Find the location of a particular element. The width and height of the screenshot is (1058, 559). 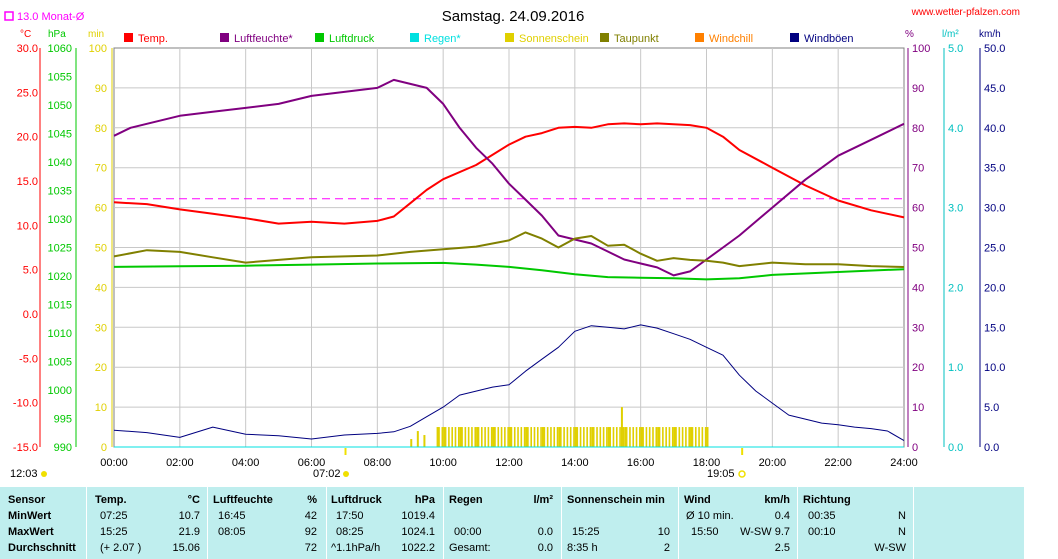

stats-table is located at coordinates (512, 523).